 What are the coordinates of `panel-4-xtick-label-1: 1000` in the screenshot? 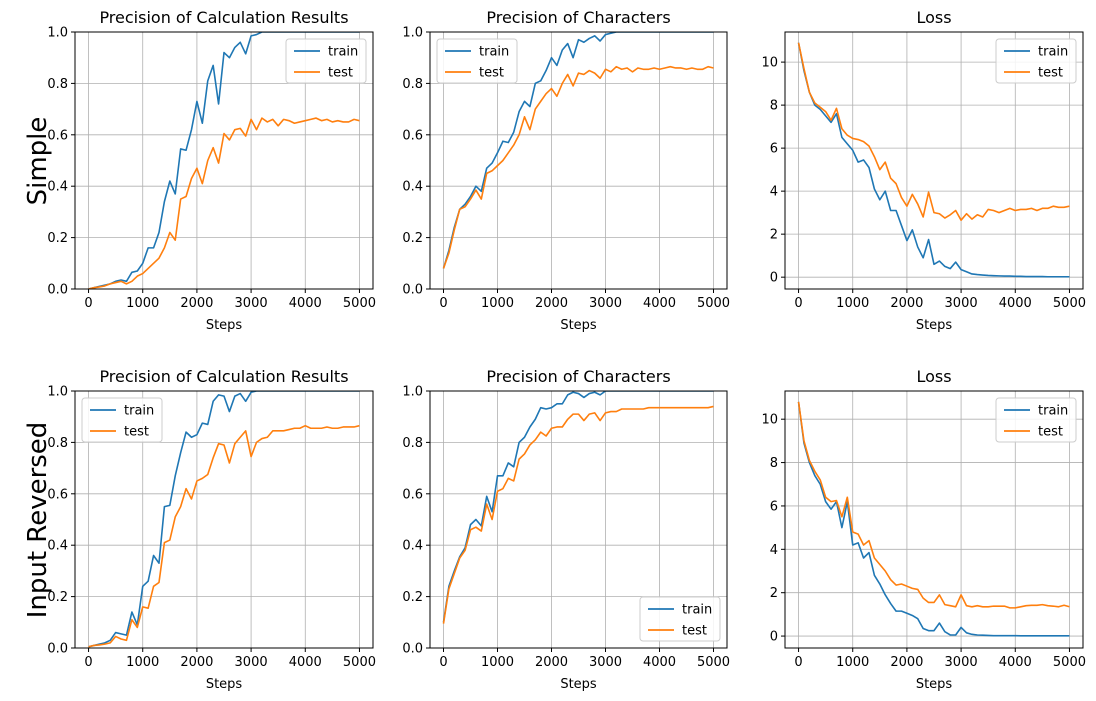 It's located at (142, 662).